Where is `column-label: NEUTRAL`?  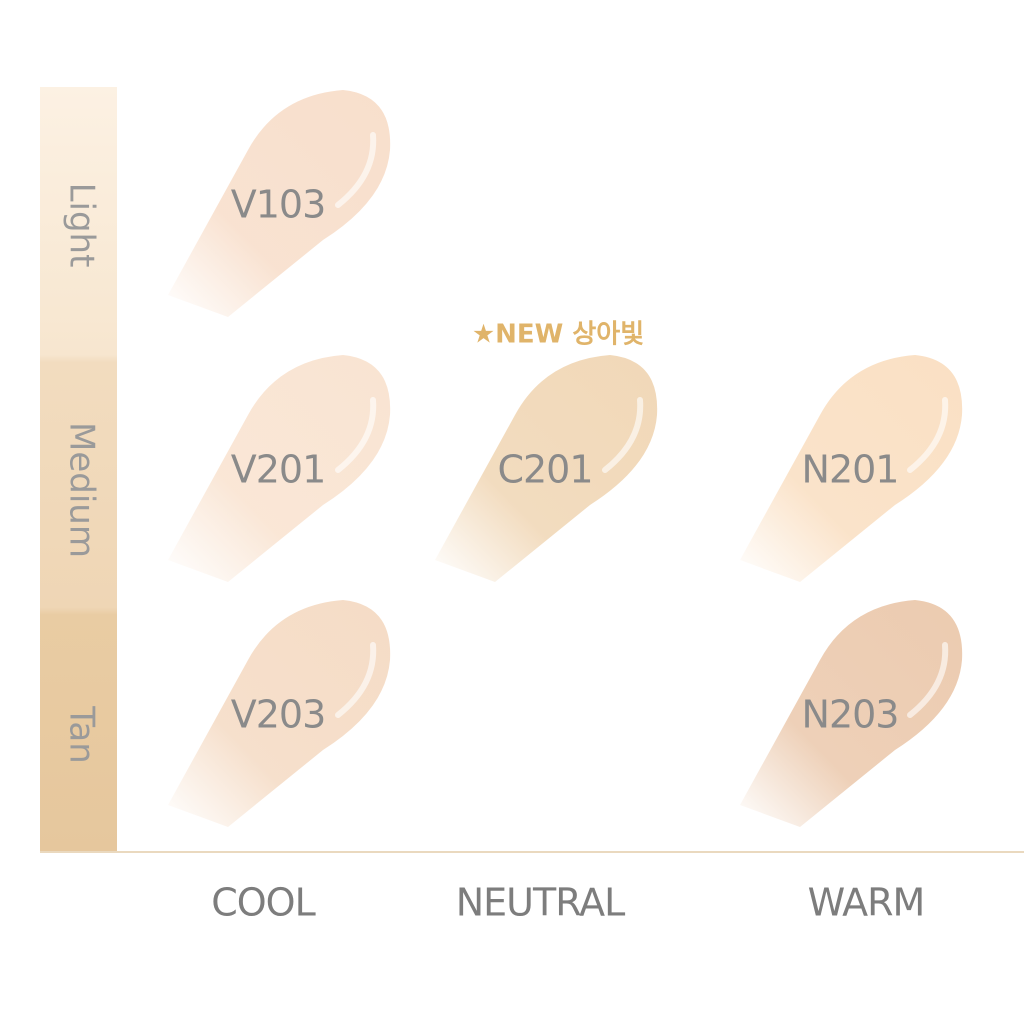
column-label: NEUTRAL is located at coordinates (540, 903).